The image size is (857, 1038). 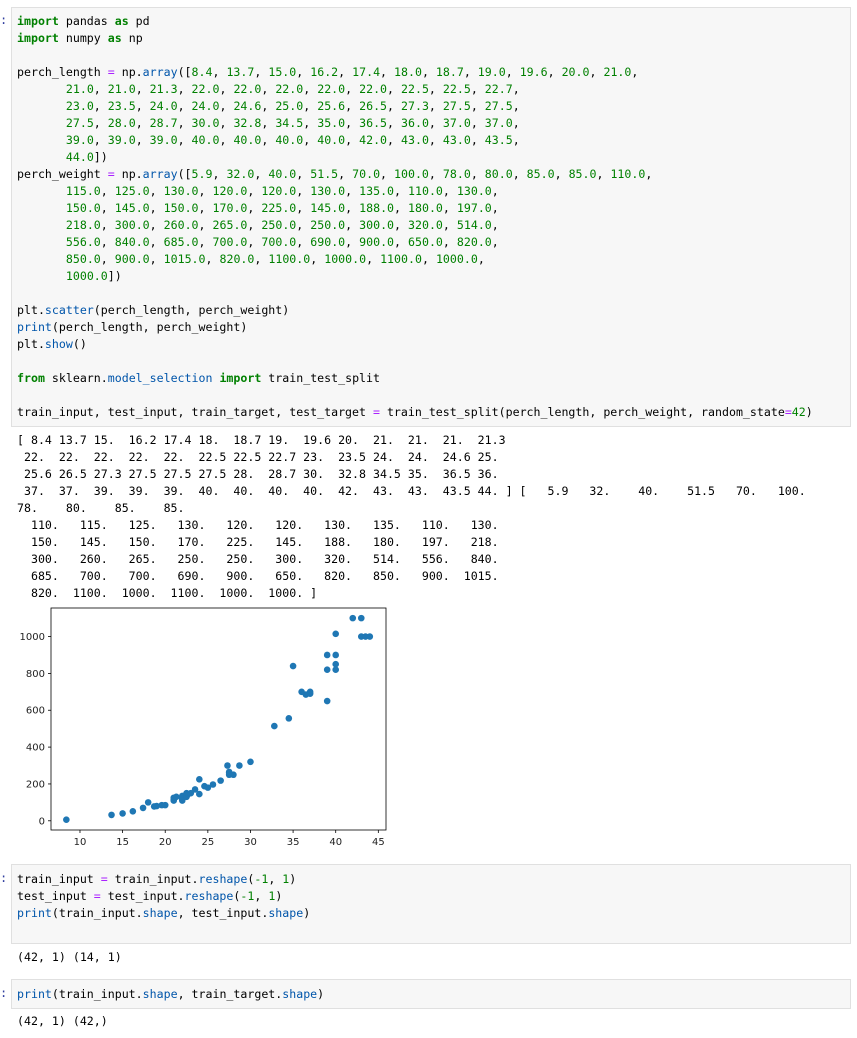 What do you see at coordinates (324, 72) in the screenshot?
I see `code-token: 16.2` at bounding box center [324, 72].